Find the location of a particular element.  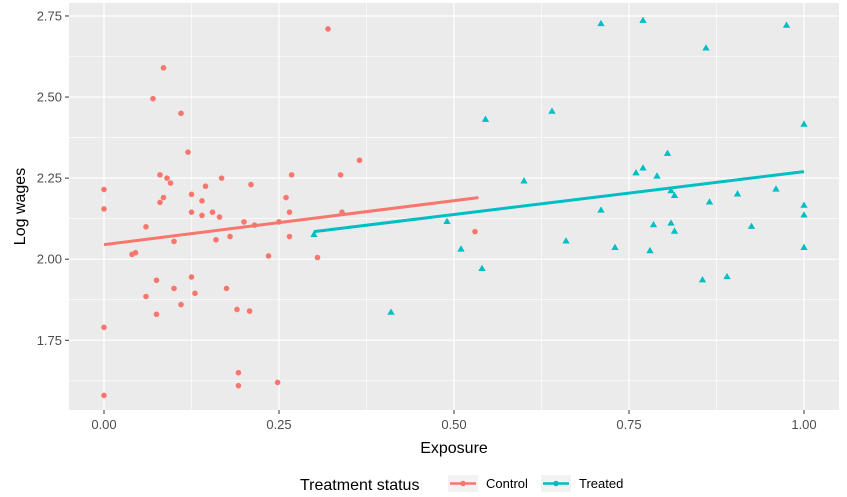

y-tick-label: 2.75 is located at coordinates (49, 15).